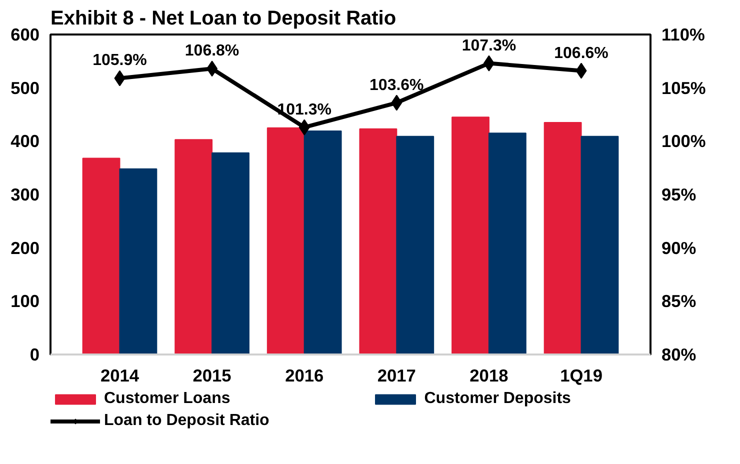  I want to click on y-tick-label: 400, so click(25, 141).